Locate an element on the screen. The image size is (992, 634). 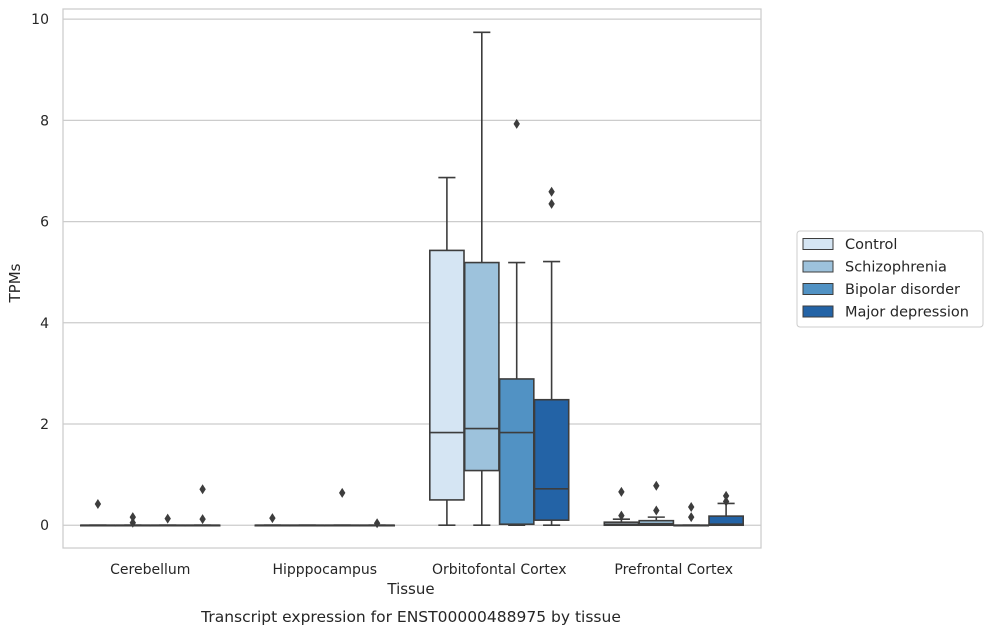
x-axis-label: Tissue is located at coordinates (410, 589).